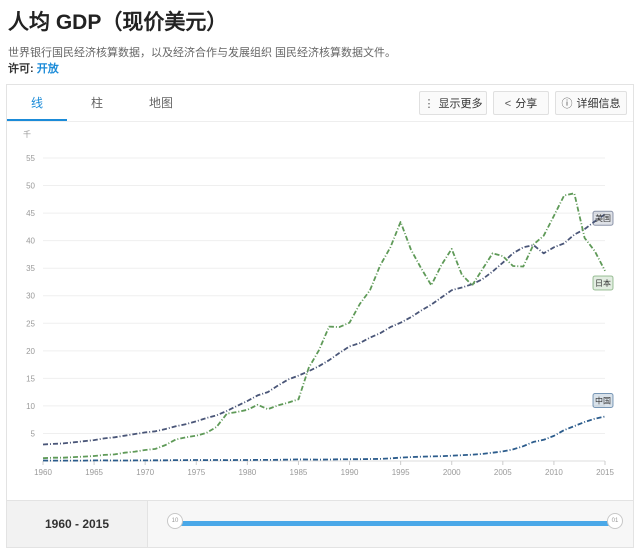 The image size is (640, 548). Describe the element at coordinates (30, 268) in the screenshot. I see `y-tick-label: 35` at that location.